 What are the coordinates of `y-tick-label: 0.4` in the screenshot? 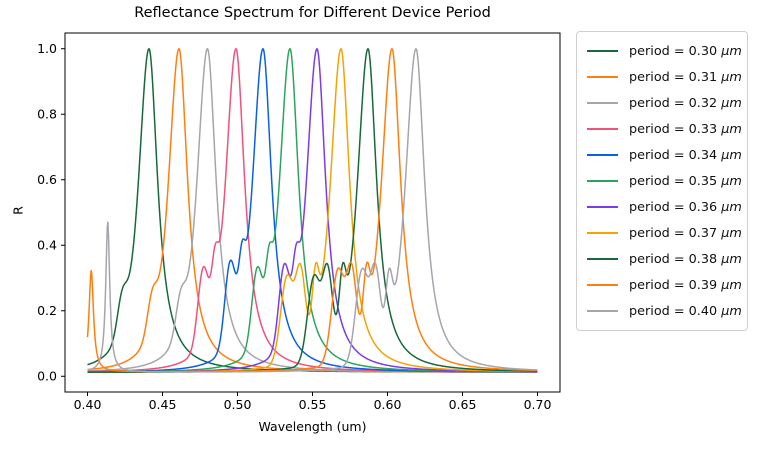 It's located at (47, 245).